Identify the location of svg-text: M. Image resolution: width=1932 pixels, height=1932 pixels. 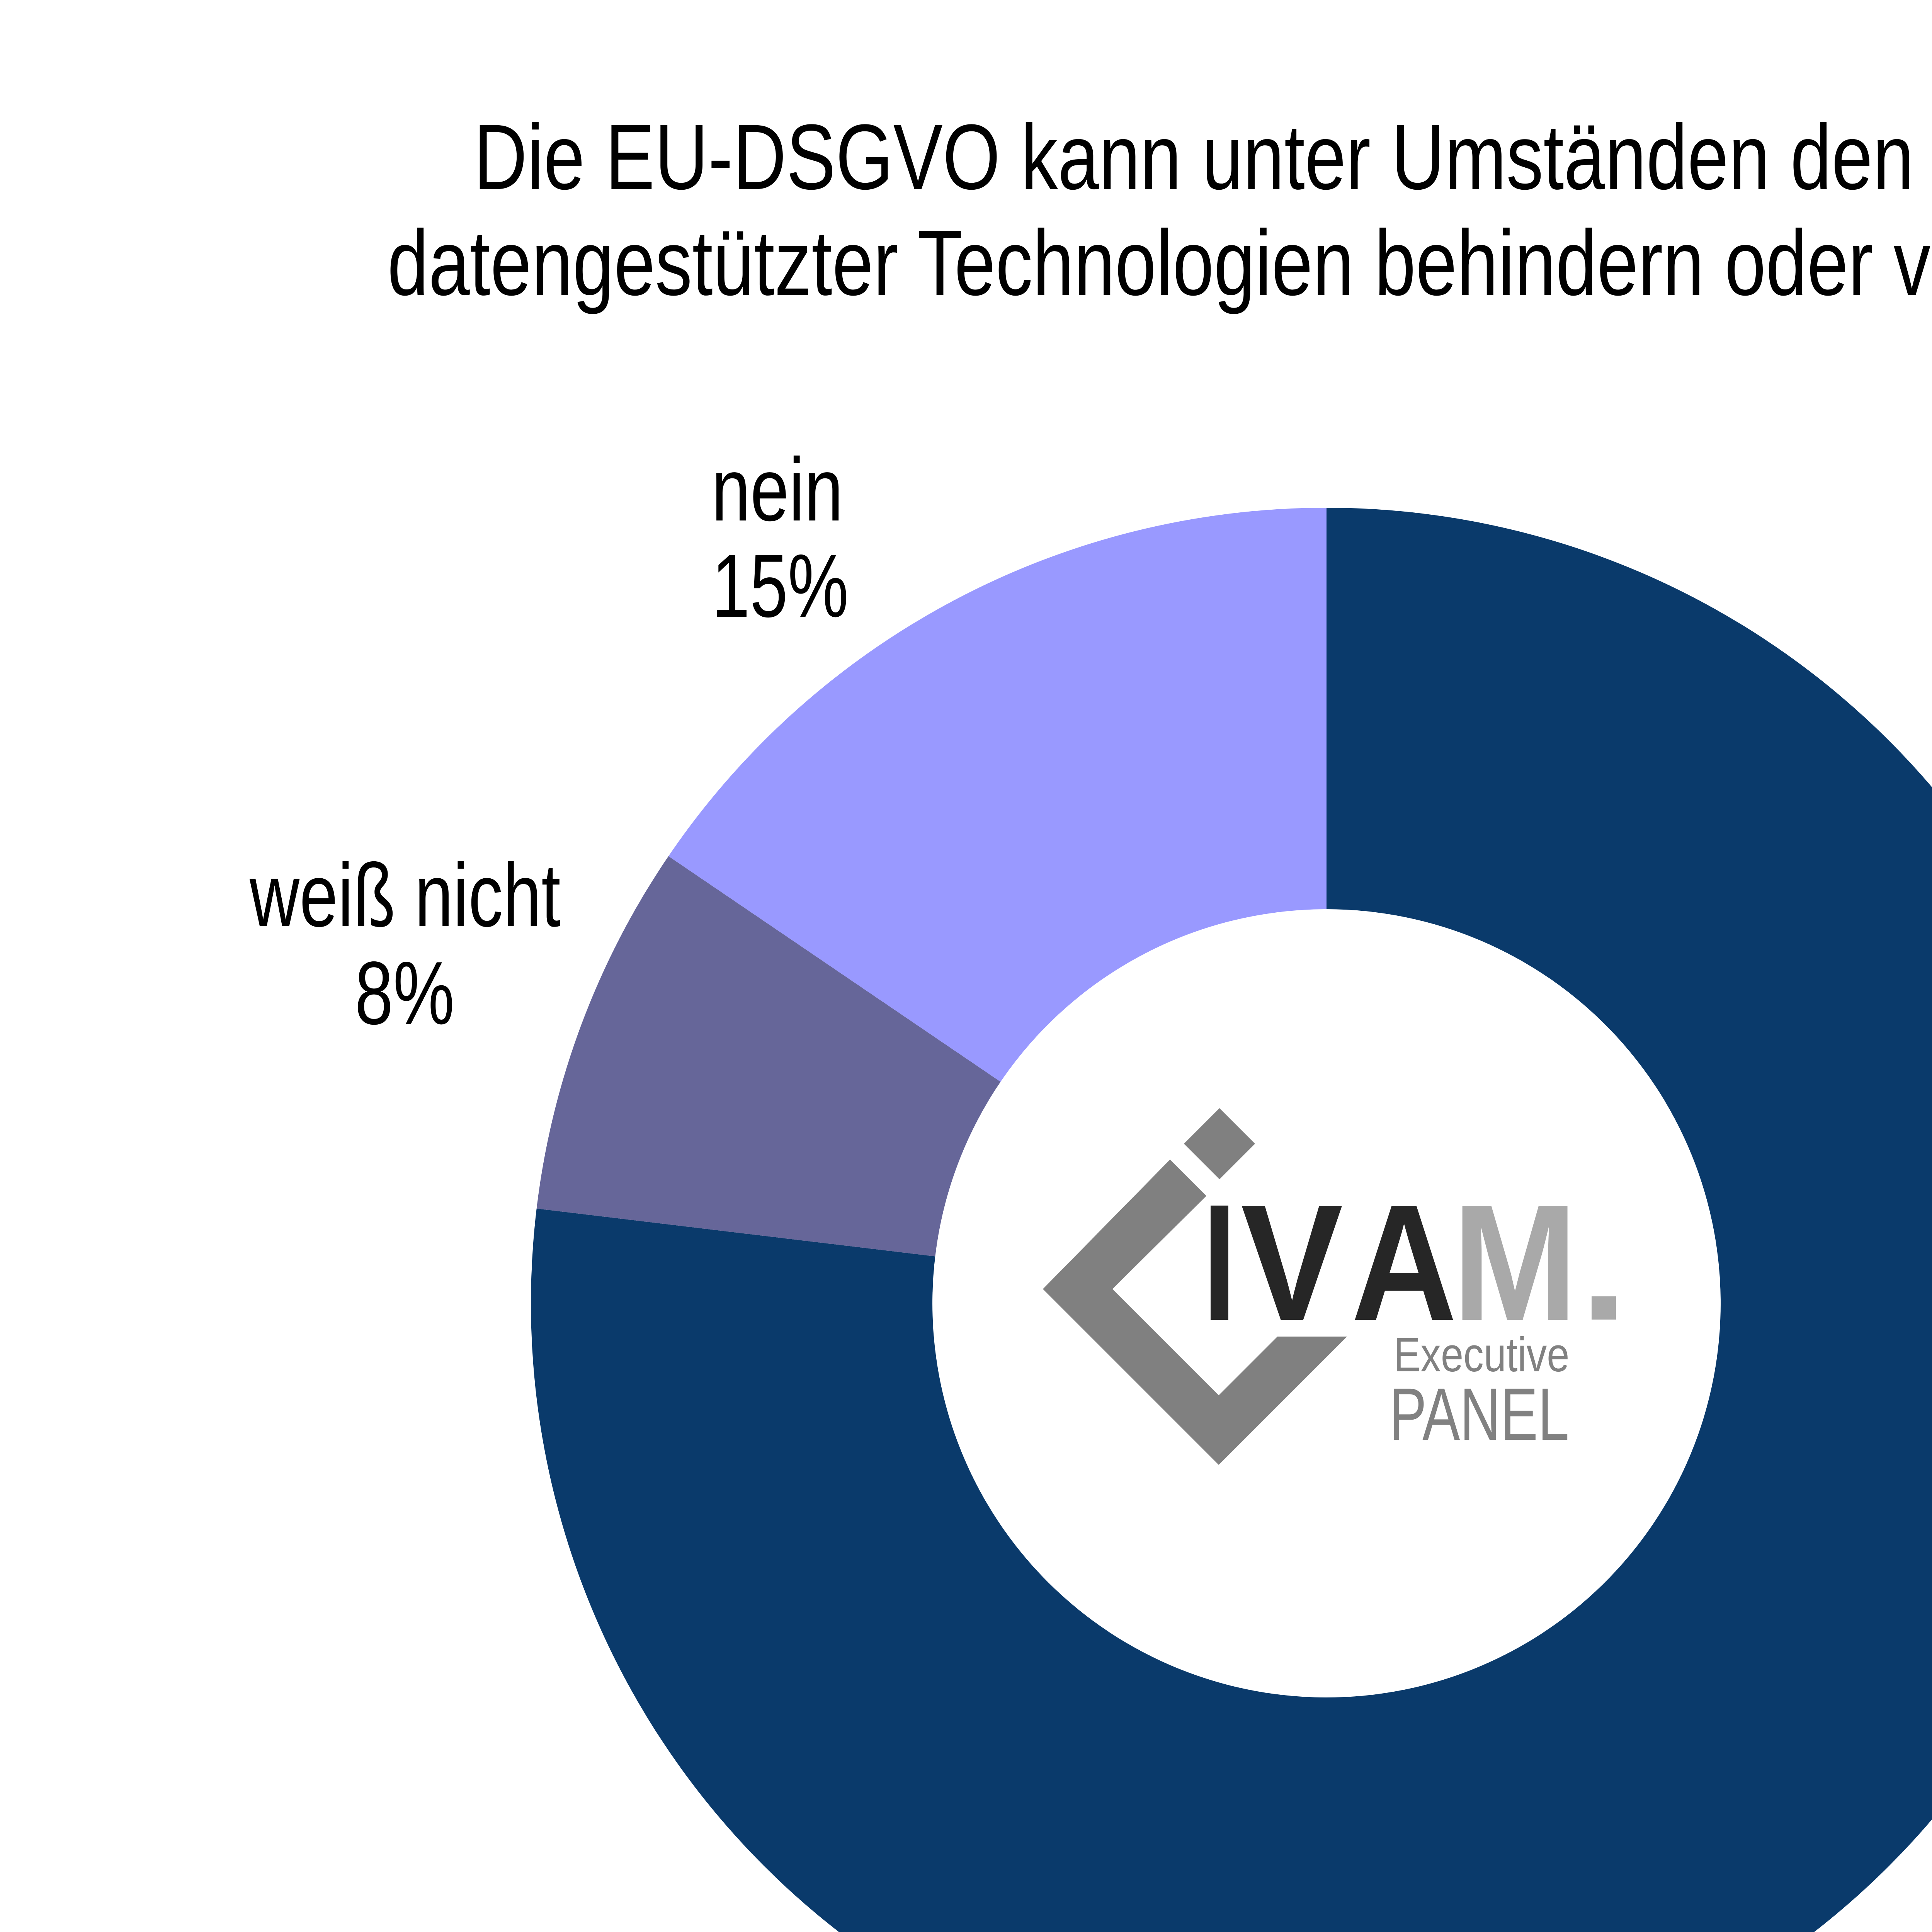
(1515, 1262).